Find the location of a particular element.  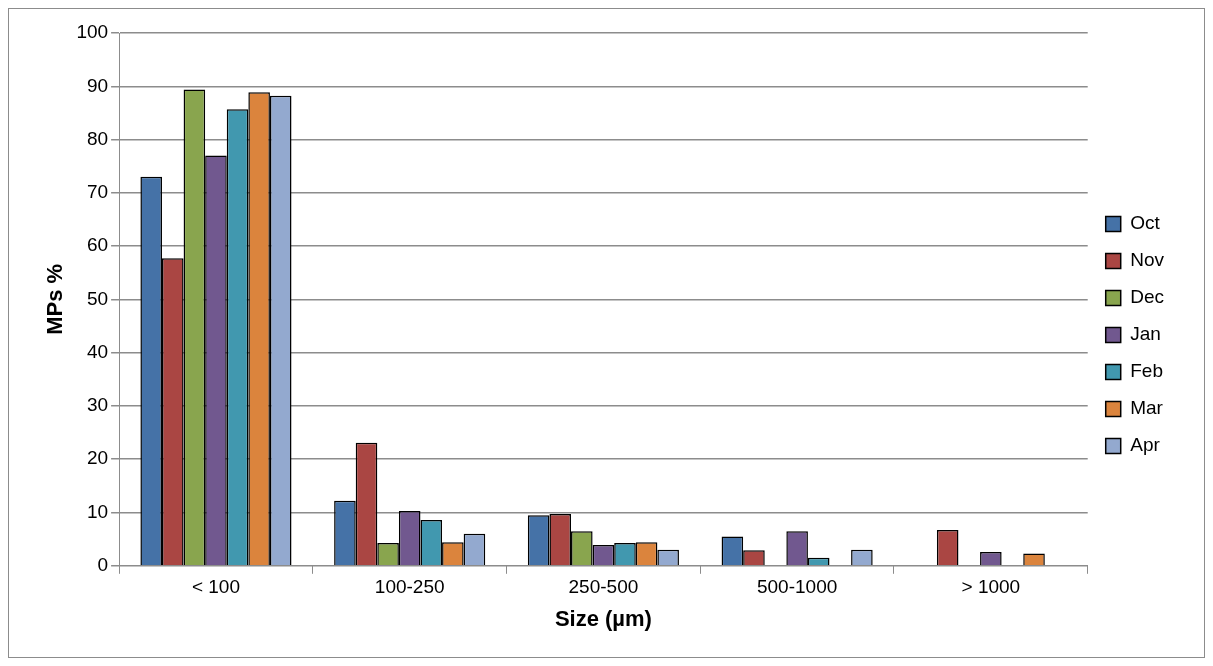

legend-label: Oct is located at coordinates (1145, 223).